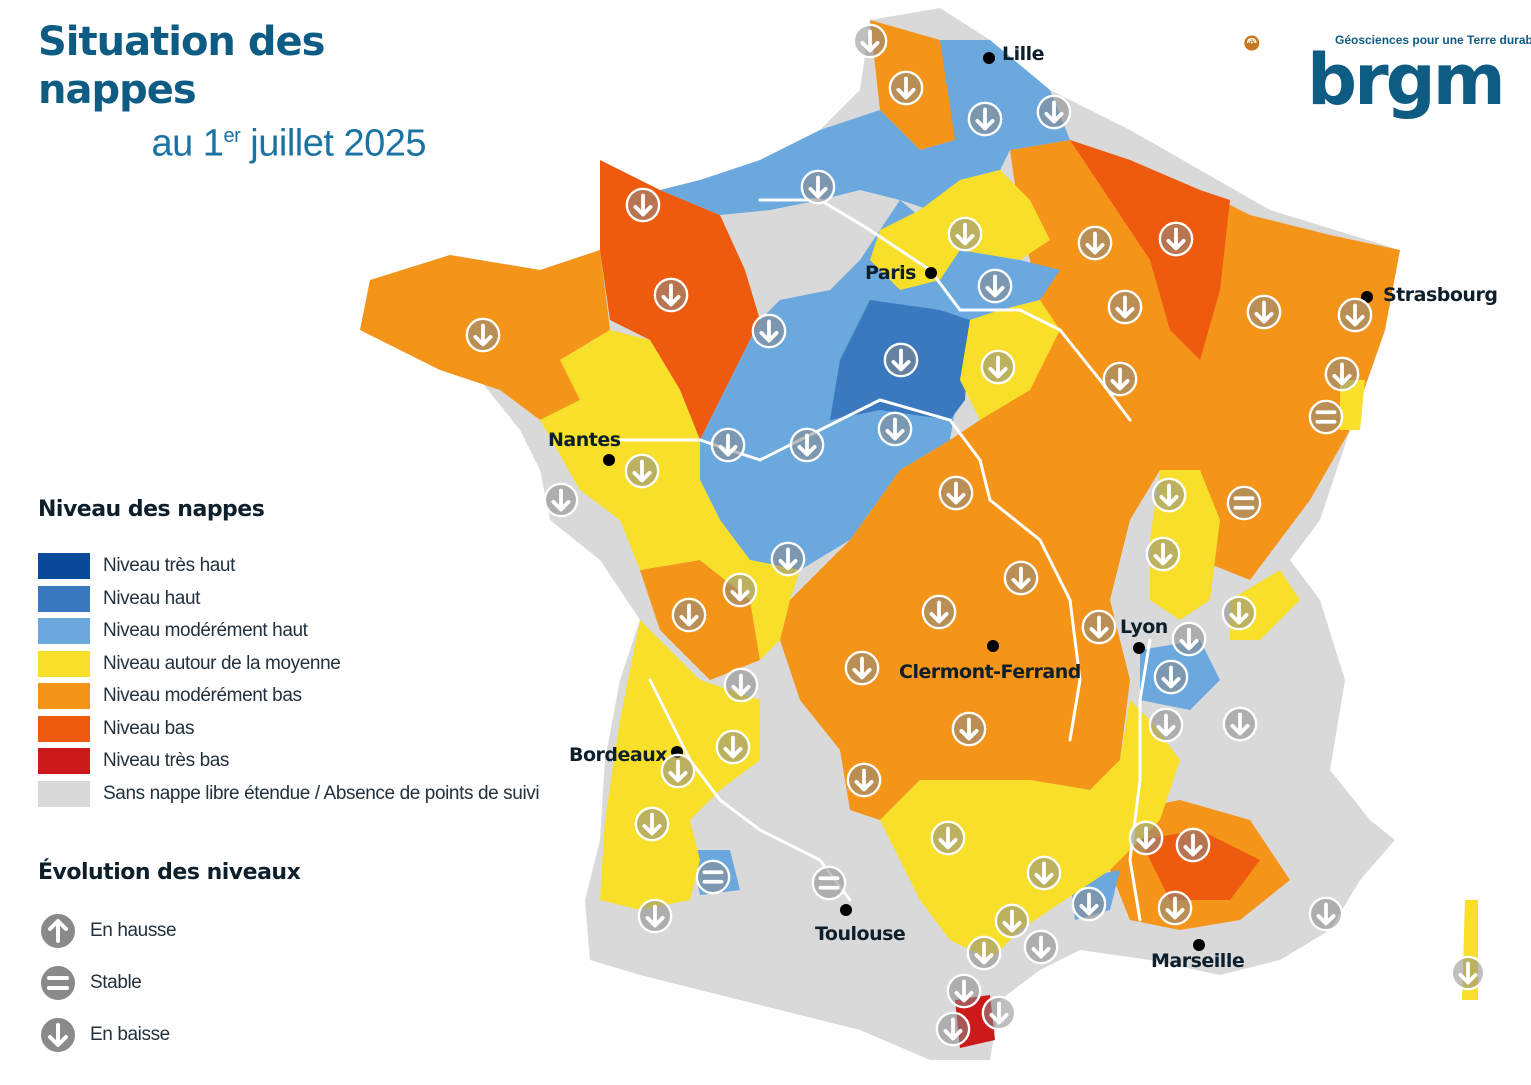 The image size is (1531, 1085). I want to click on legend-item: En baisse, so click(107, 1035).